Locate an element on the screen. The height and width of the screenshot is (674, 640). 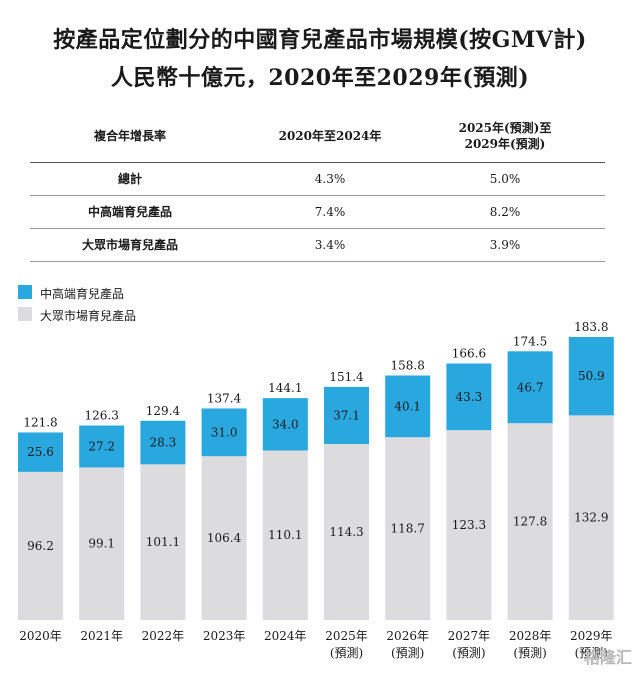
legend-label-premium: 中高端育兒產品 is located at coordinates (82, 294).